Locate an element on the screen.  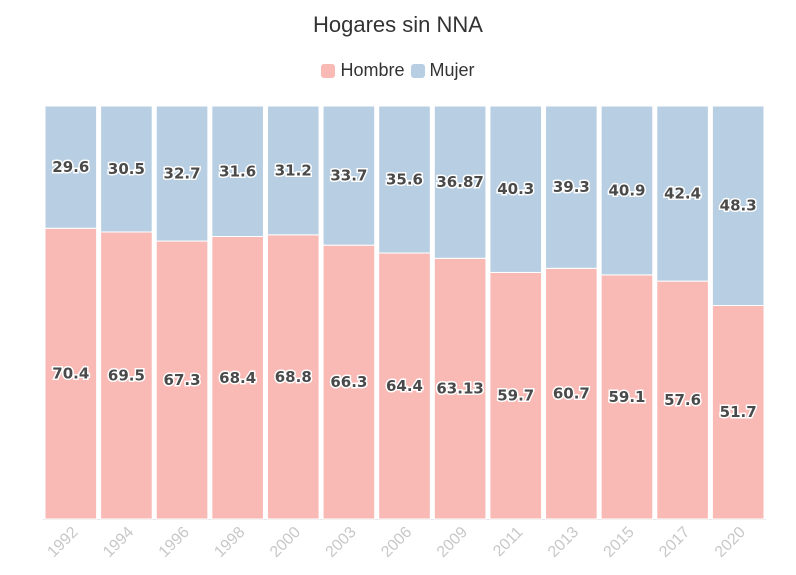
x-tick-label-1992: 1992 is located at coordinates (62, 542).